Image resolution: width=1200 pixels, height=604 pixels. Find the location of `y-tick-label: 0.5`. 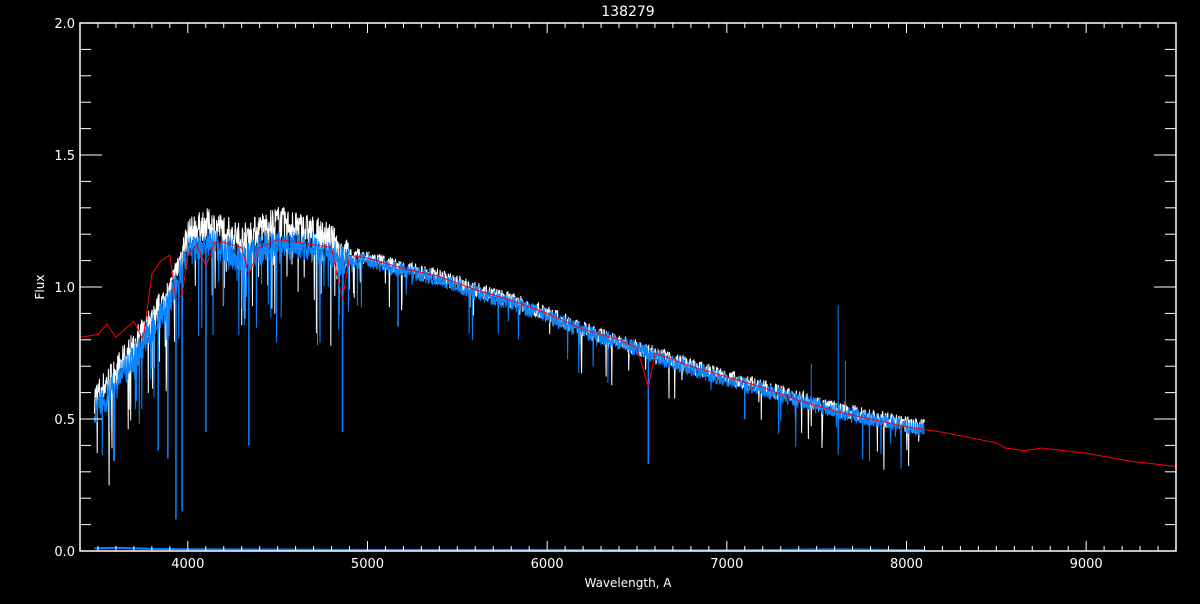

y-tick-label: 0.5 is located at coordinates (64, 420).